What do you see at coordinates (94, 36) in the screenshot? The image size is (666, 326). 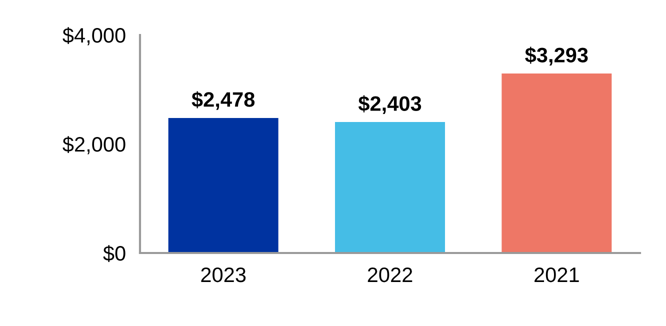 I see `y-tick-label: $4,000` at bounding box center [94, 36].